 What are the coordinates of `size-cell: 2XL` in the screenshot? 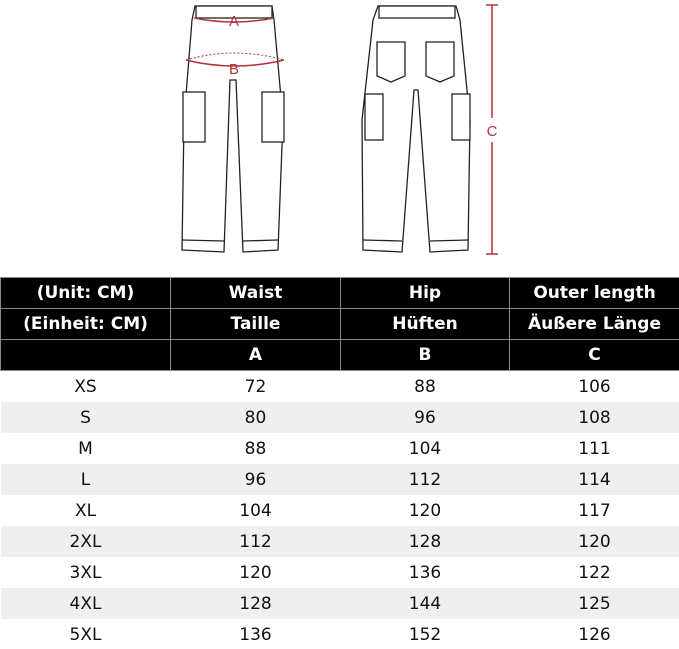 It's located at (85, 541).